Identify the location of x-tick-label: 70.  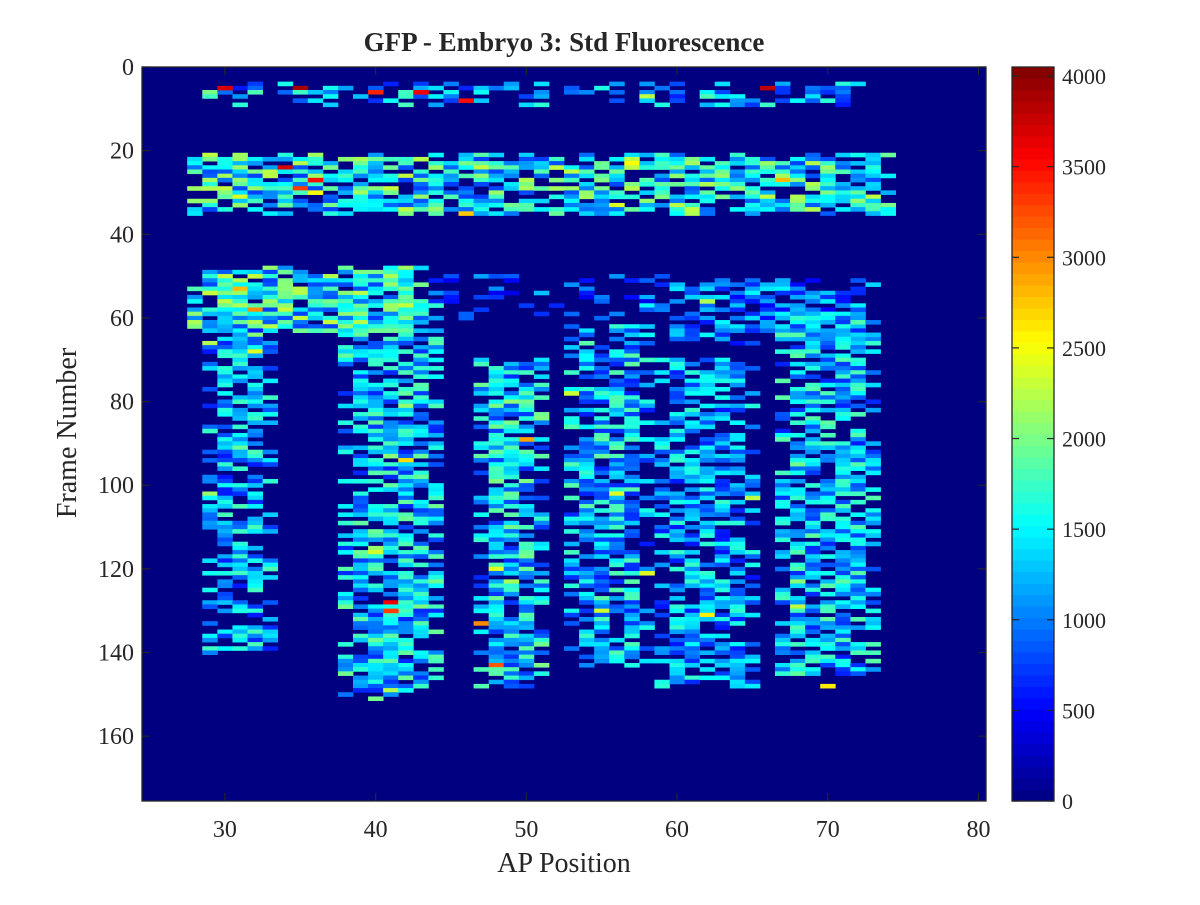
(828, 830).